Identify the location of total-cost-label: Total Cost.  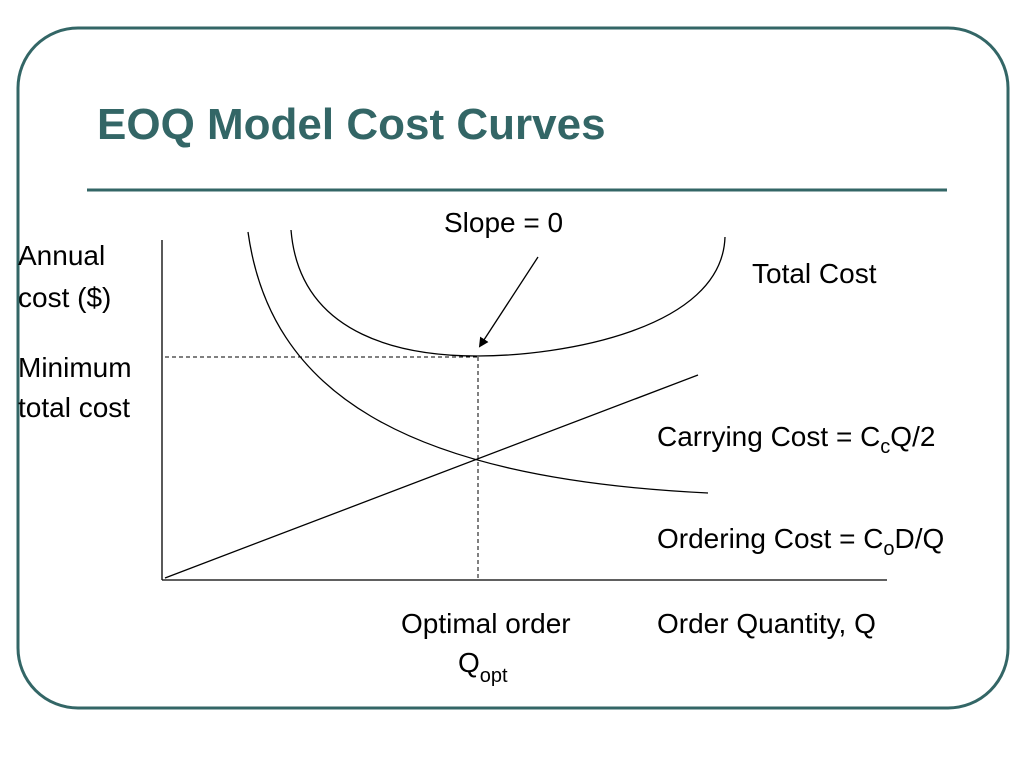
(814, 273).